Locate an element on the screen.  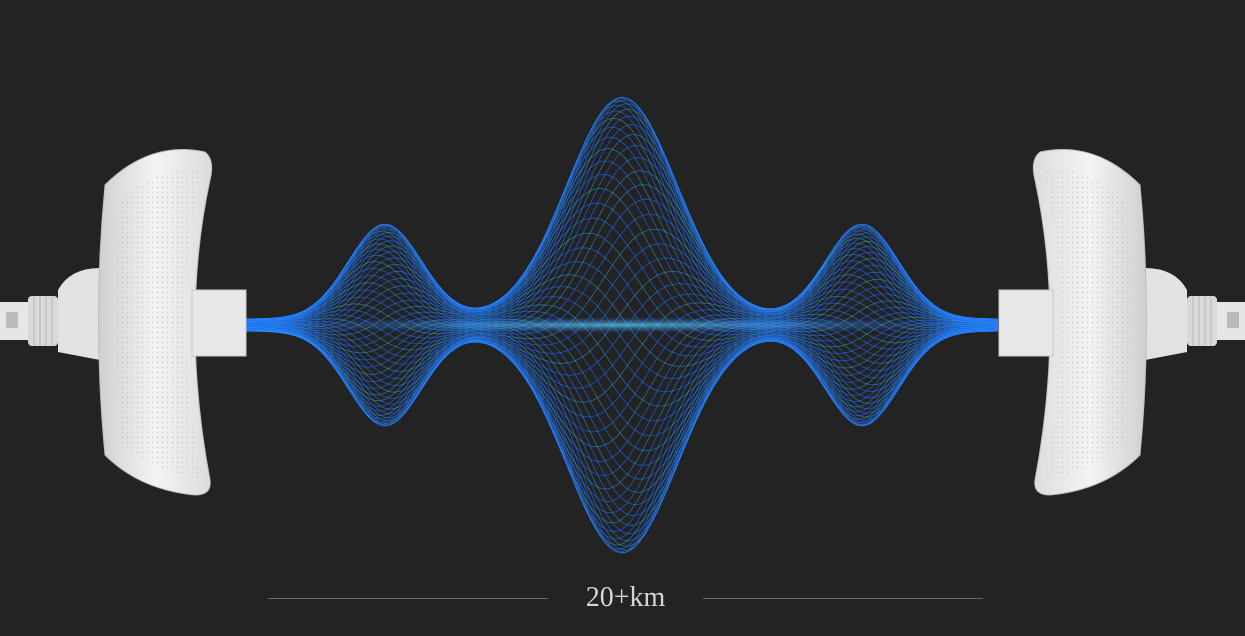
cpe-antenna-right-icon is located at coordinates (1121, 322).